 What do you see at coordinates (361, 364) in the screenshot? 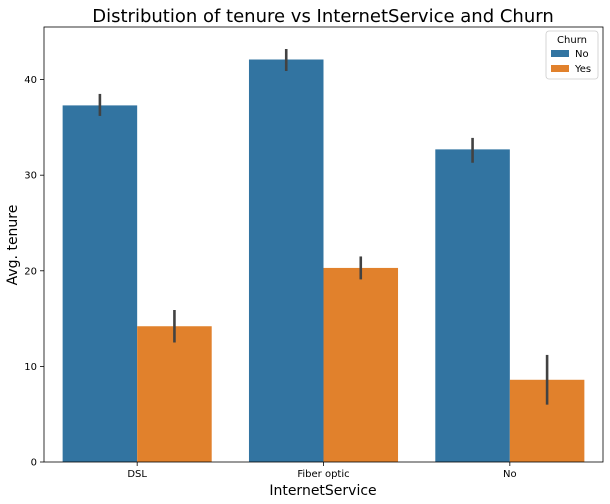
I see `bar-yes-fiber-optic` at bounding box center [361, 364].